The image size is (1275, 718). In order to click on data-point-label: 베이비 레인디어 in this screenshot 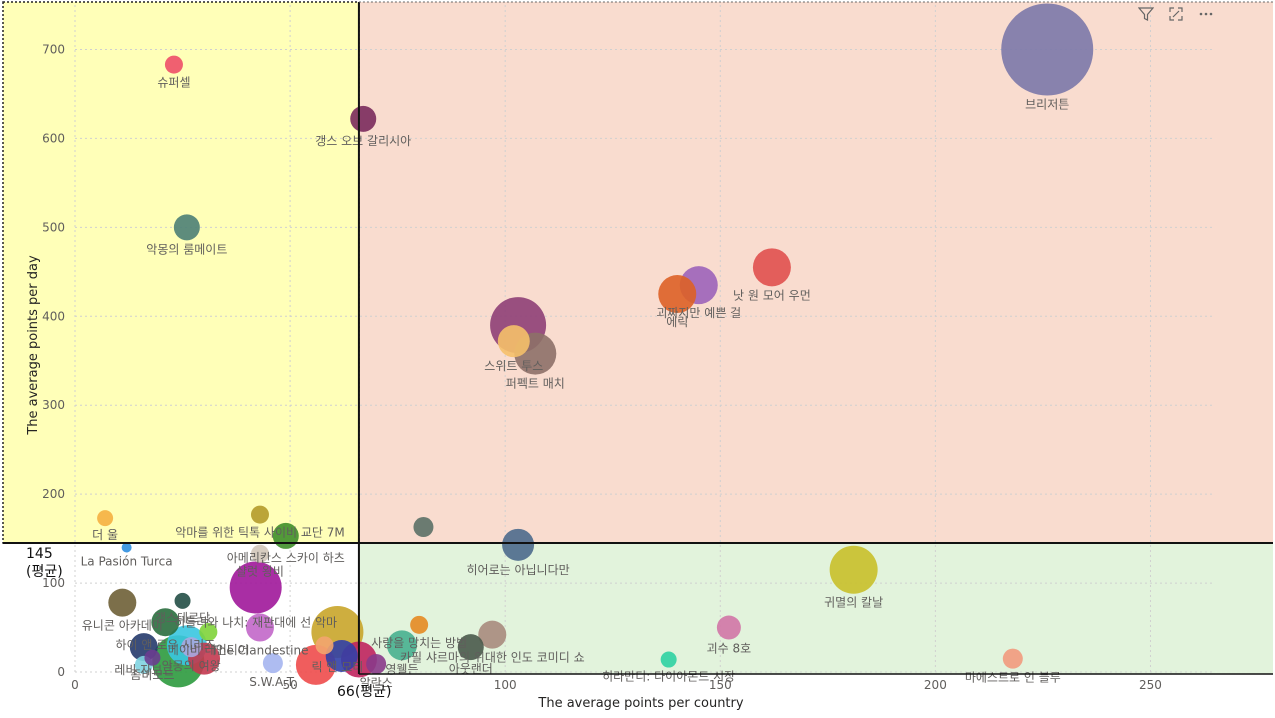, I will do `click(208, 650)`.